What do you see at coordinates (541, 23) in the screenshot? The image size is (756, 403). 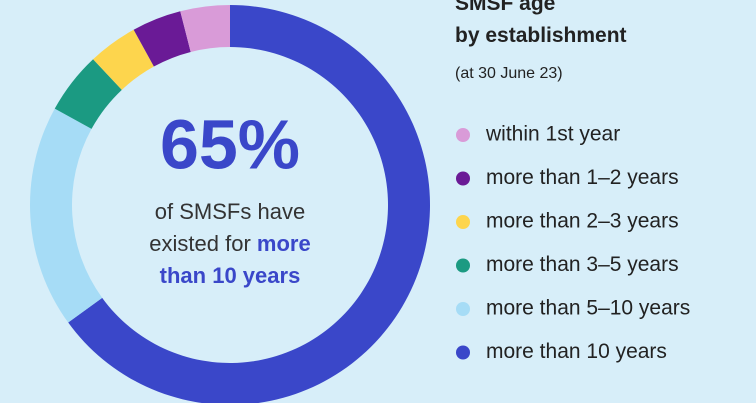 I see `chart-title: SMSF age by establishment` at bounding box center [541, 23].